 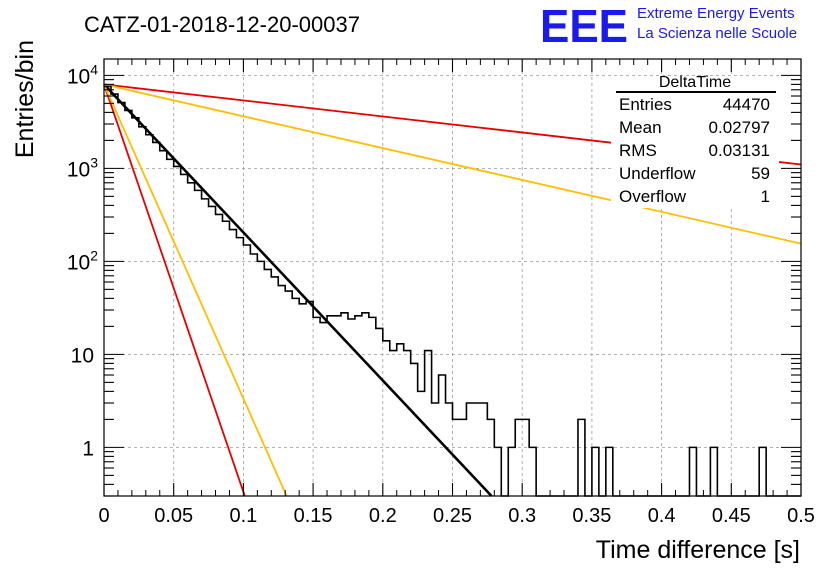 What do you see at coordinates (82, 74) in the screenshot?
I see `y-tick-label: 10⁴` at bounding box center [82, 74].